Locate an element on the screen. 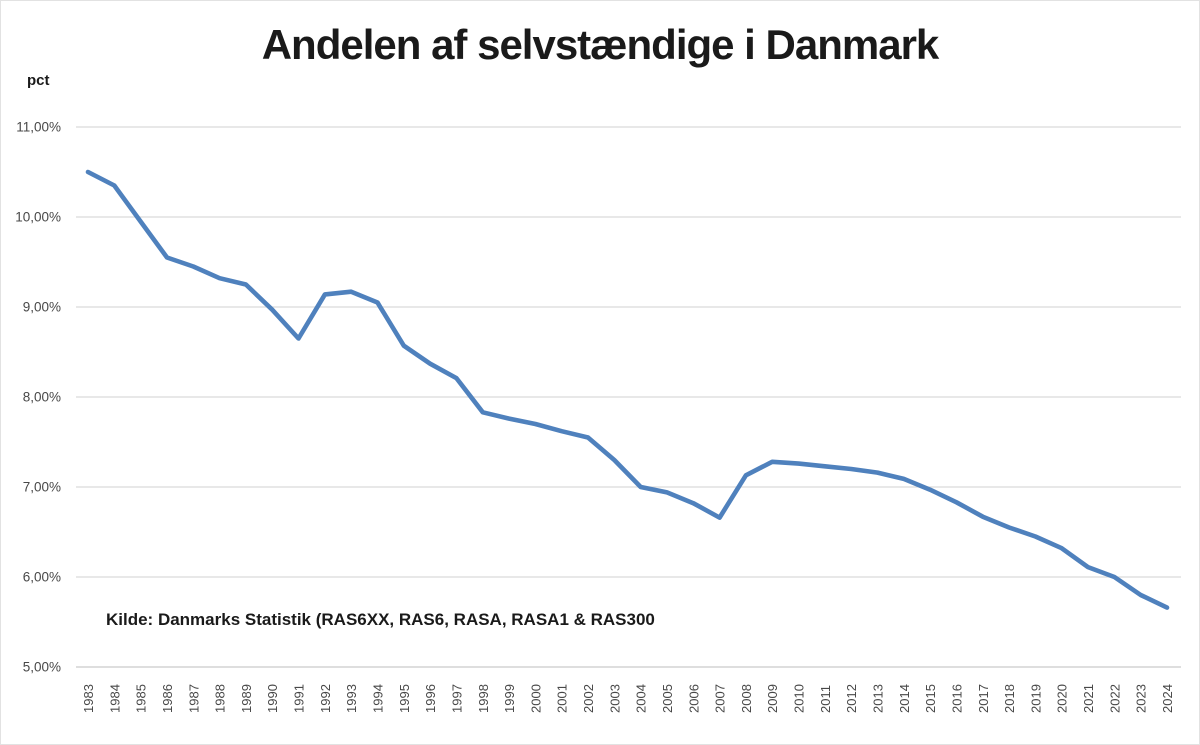 The height and width of the screenshot is (745, 1200). x-axis-tick-label: 2015 is located at coordinates (930, 698).